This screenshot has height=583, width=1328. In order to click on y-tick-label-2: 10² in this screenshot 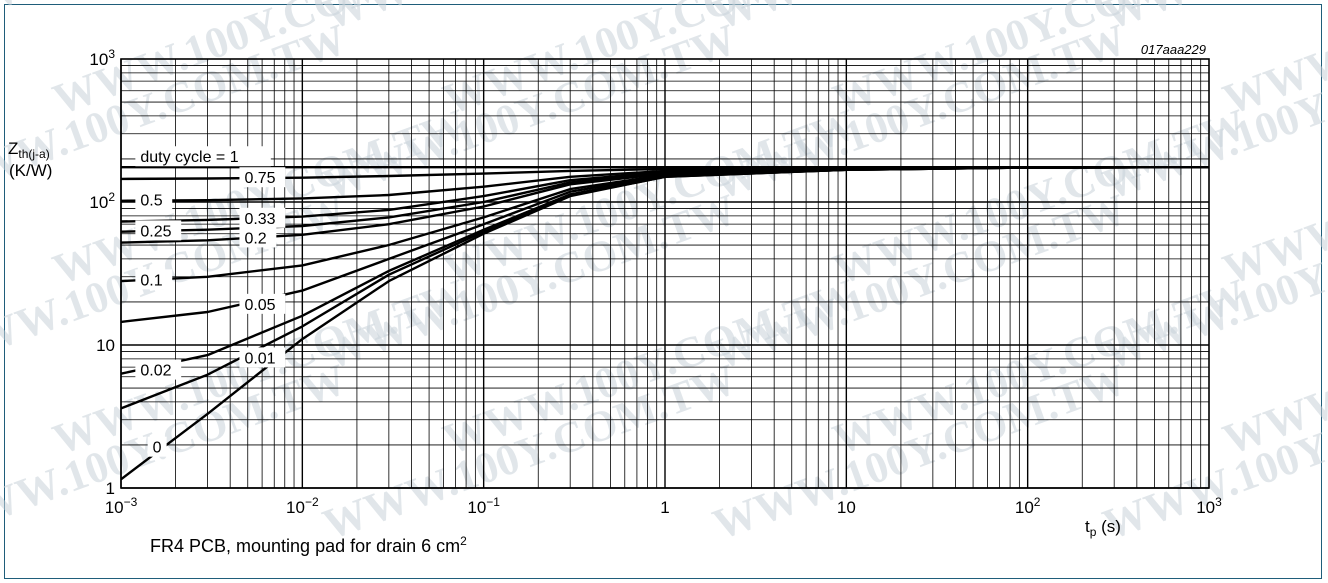, I will do `click(102, 201)`.